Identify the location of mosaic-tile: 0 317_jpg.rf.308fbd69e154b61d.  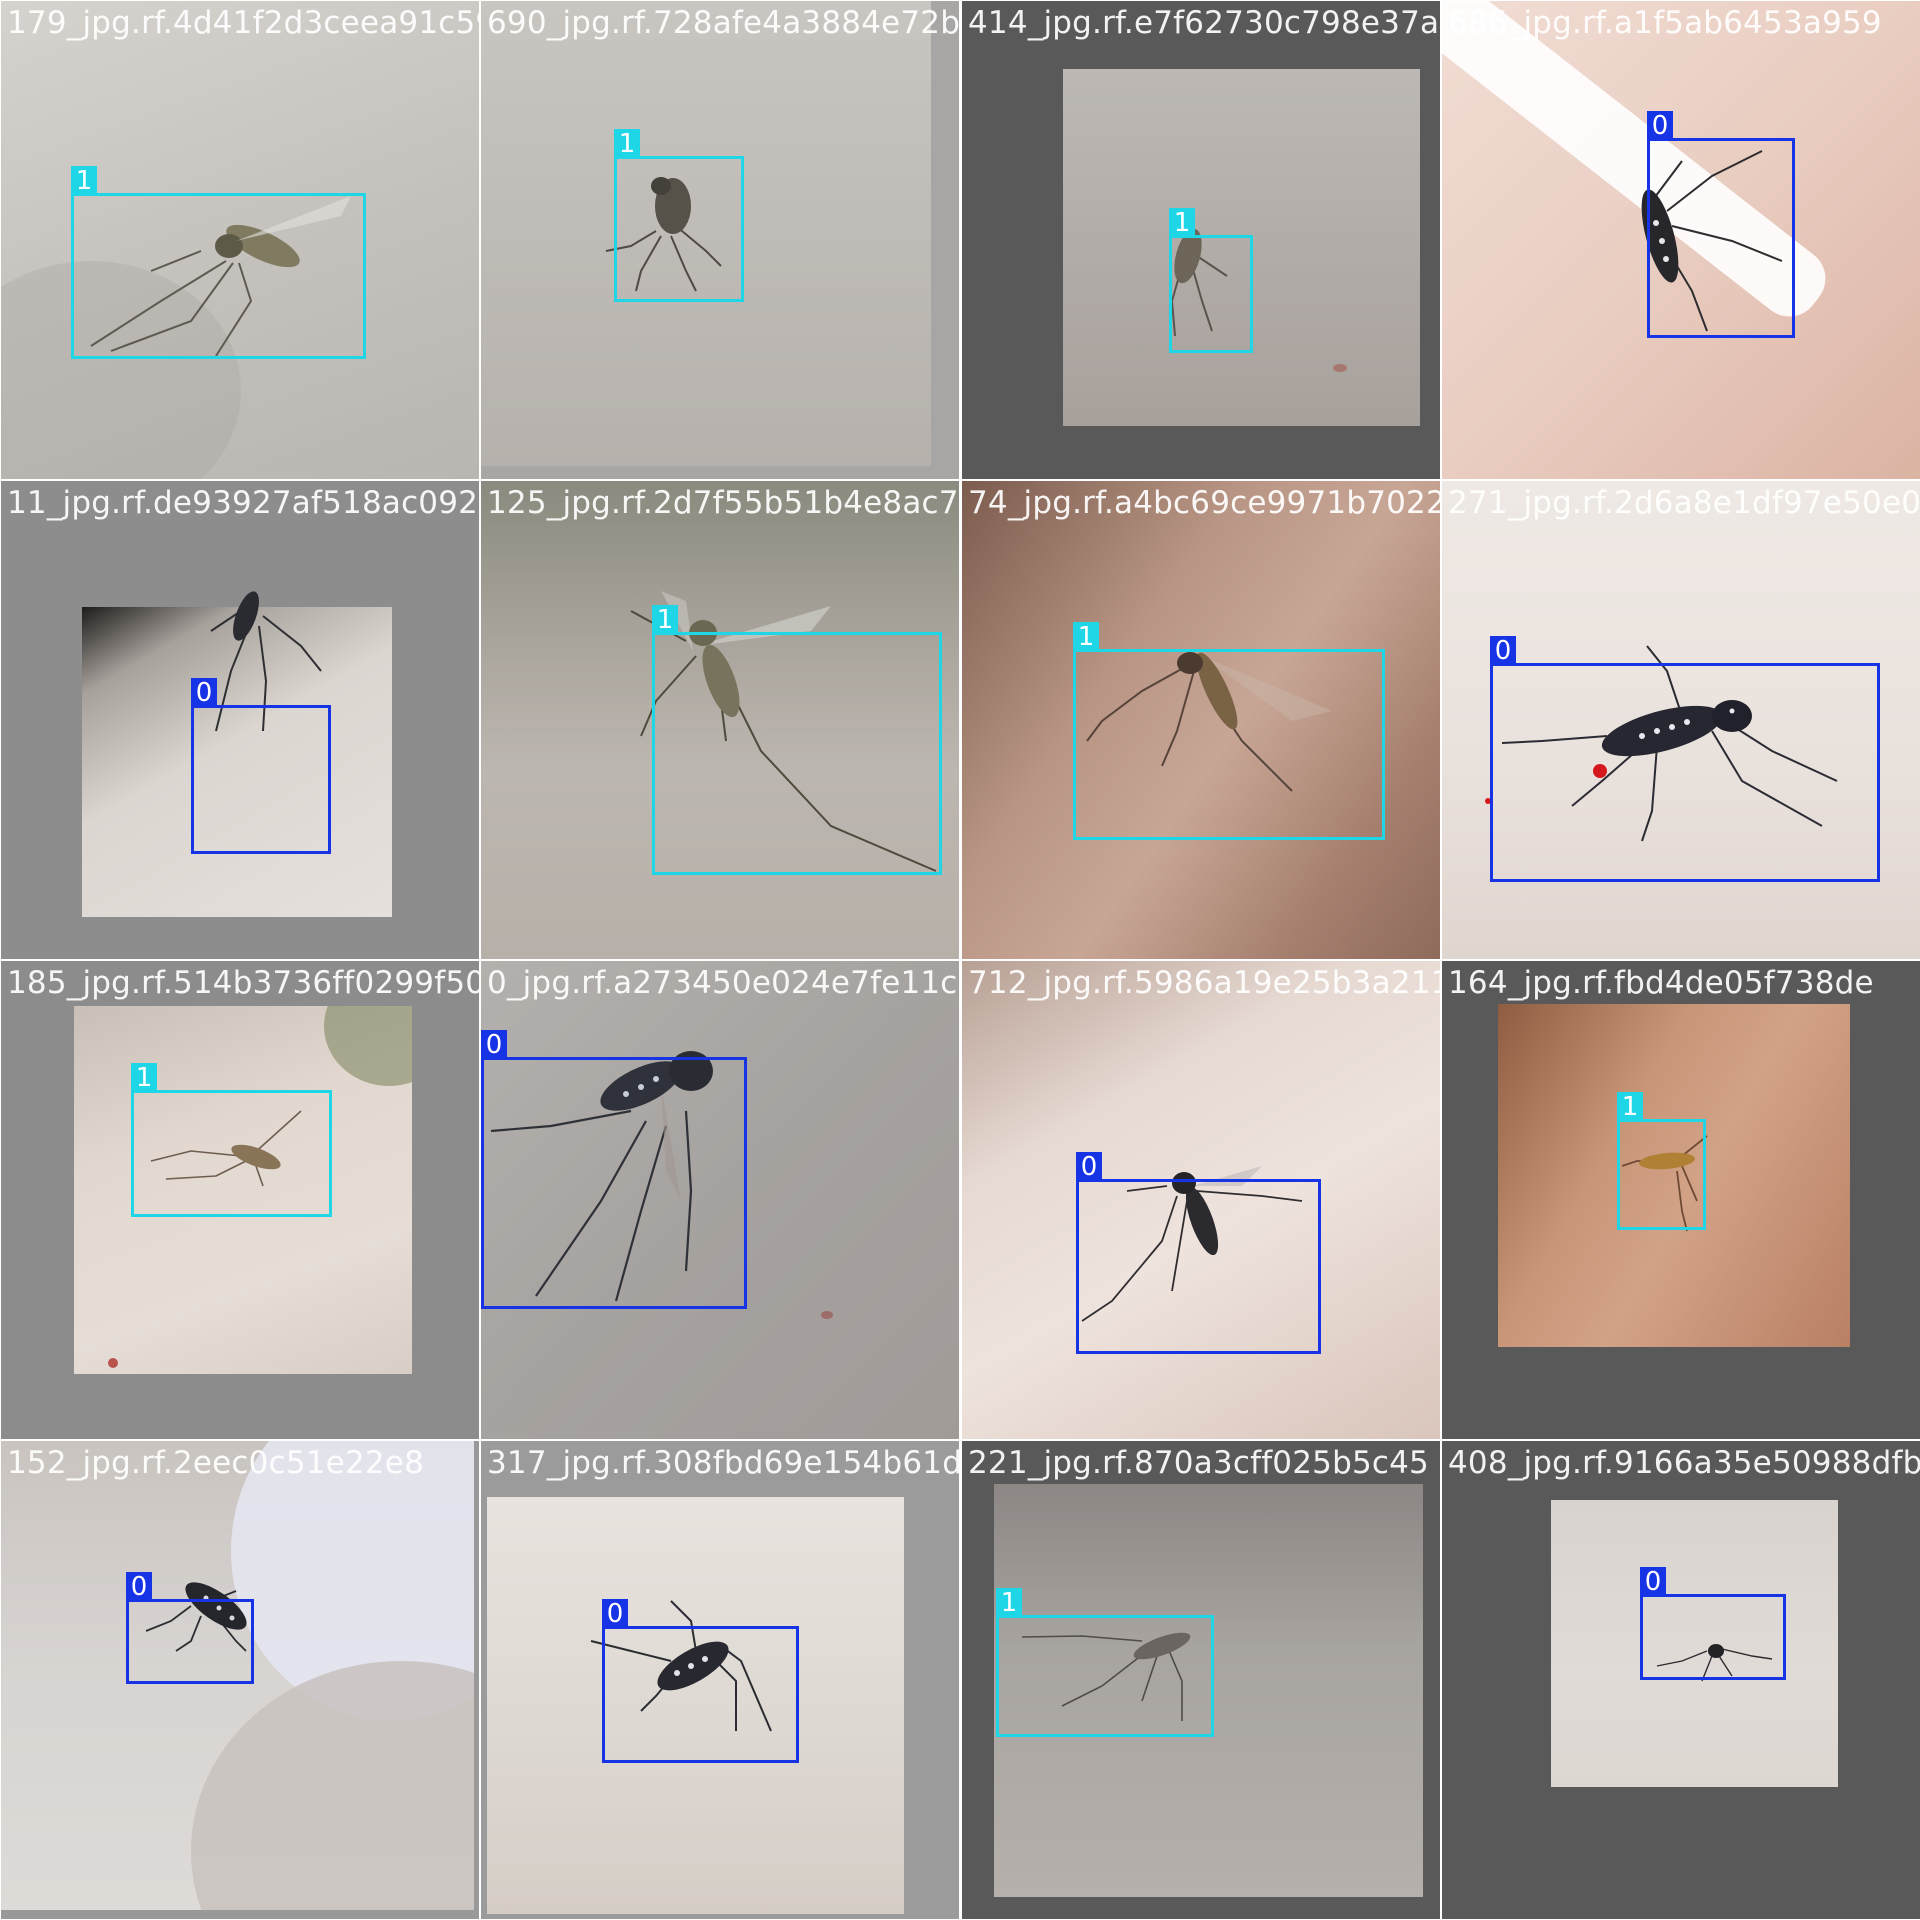
(720, 1680).